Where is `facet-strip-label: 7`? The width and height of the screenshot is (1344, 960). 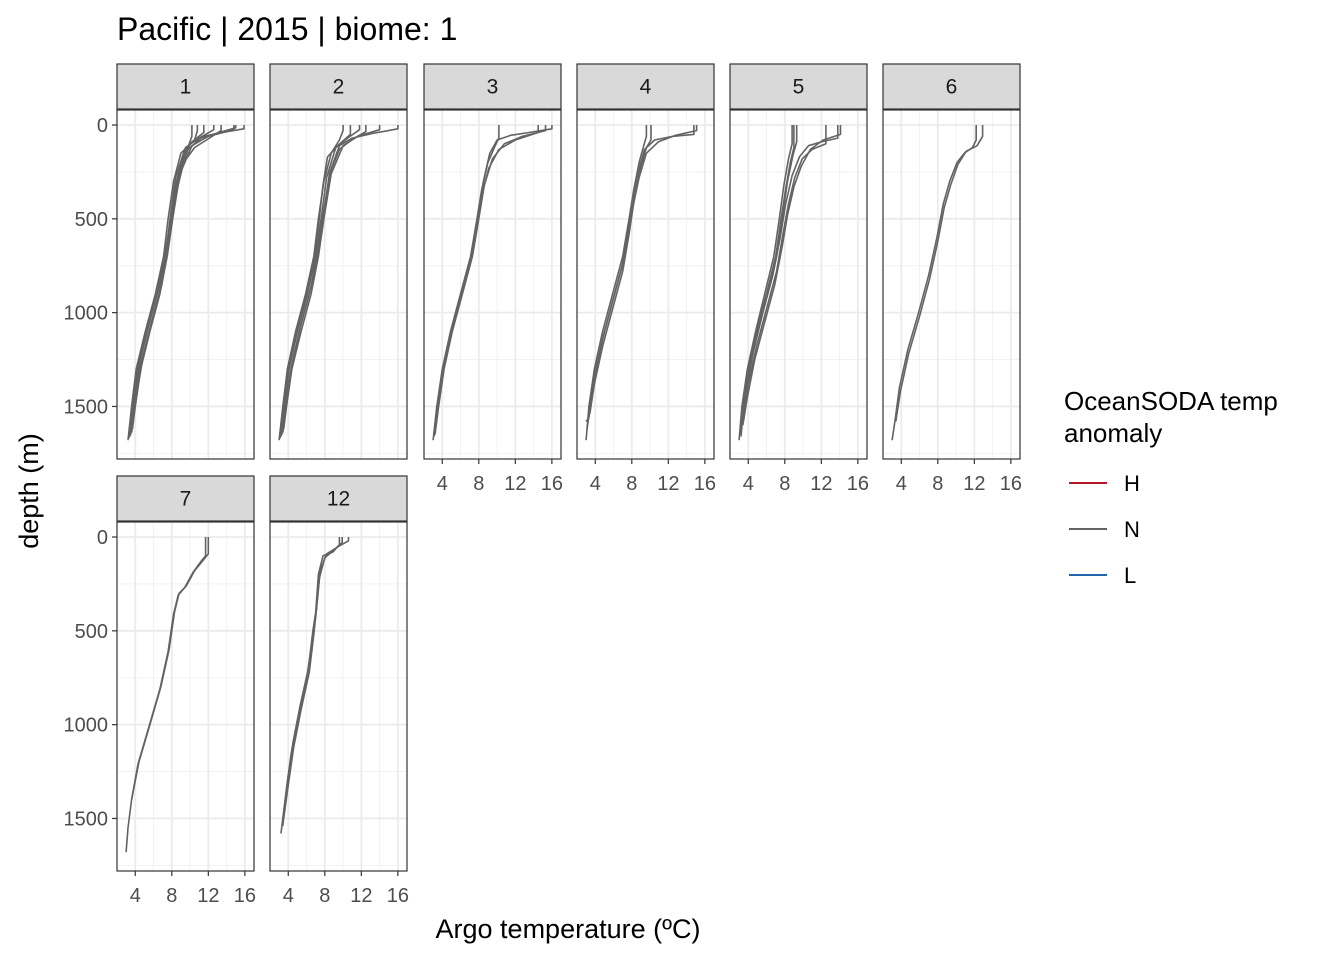
facet-strip-label: 7 is located at coordinates (186, 499).